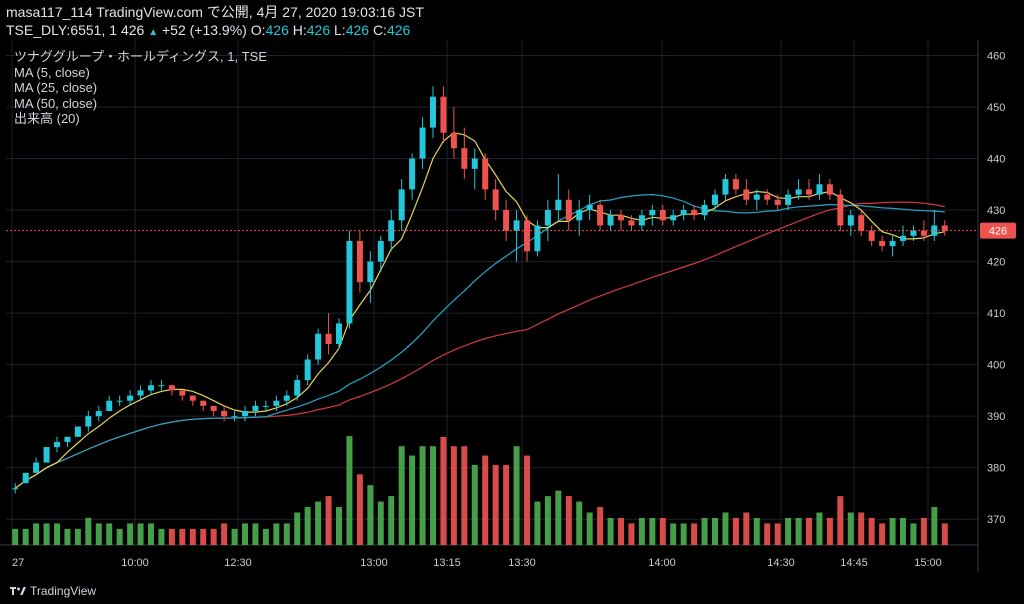 The image size is (1024, 604). Describe the element at coordinates (56, 103) in the screenshot. I see `legend-ma50: MA (50, close)` at that location.